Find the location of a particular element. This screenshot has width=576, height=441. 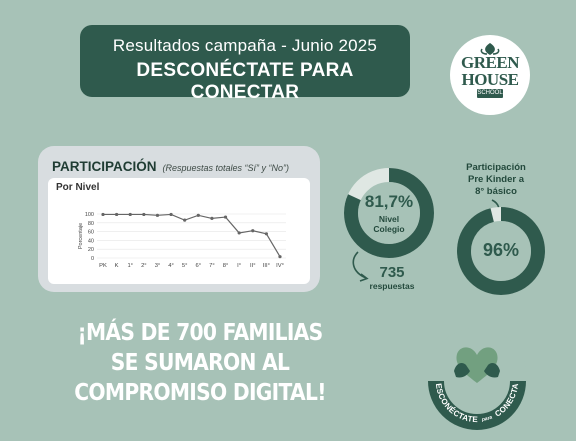

y-tick-label: 100 is located at coordinates (89, 215).